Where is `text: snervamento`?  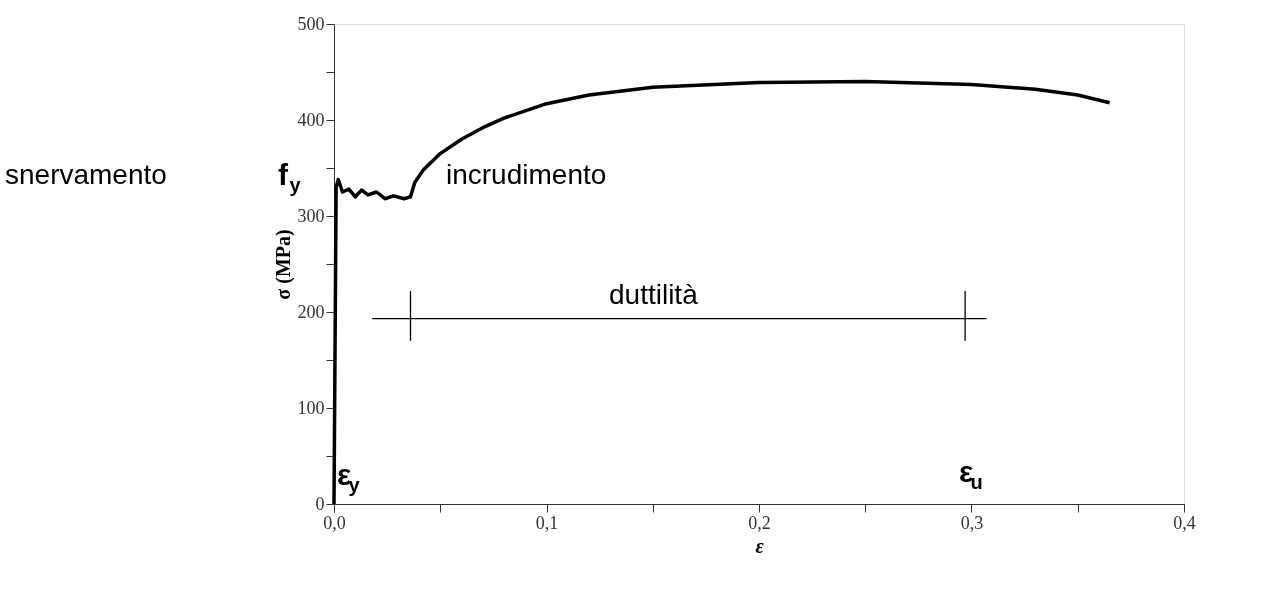
text: snervamento is located at coordinates (86, 174).